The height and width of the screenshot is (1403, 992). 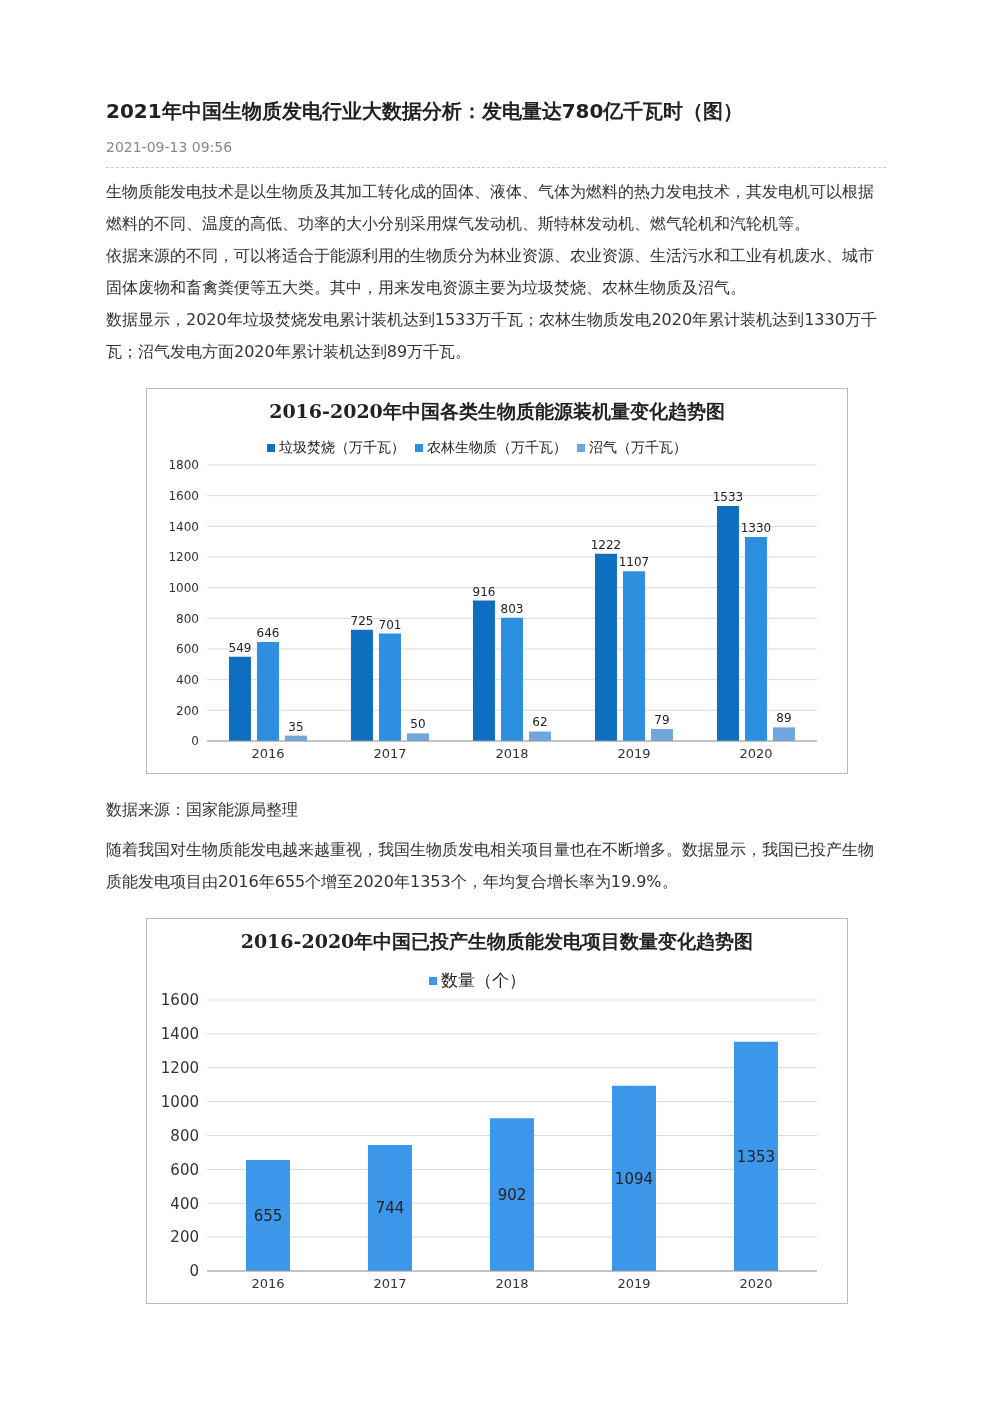 What do you see at coordinates (606, 544) in the screenshot?
I see `data-label: 1222` at bounding box center [606, 544].